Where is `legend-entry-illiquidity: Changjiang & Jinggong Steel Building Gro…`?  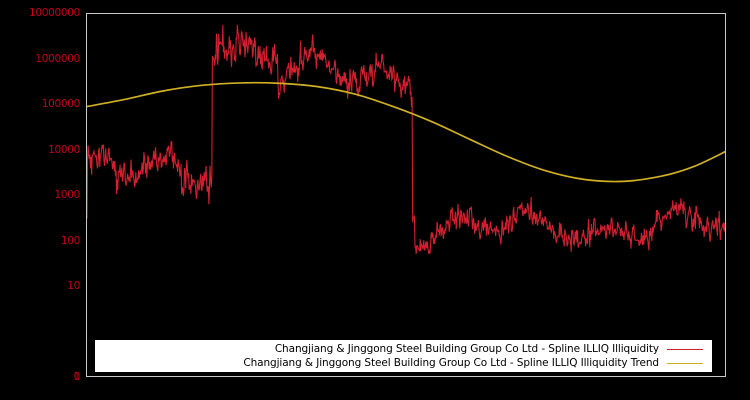 legend-entry-illiquidity: Changjiang & Jinggong Steel Building Gro… is located at coordinates (400, 349).